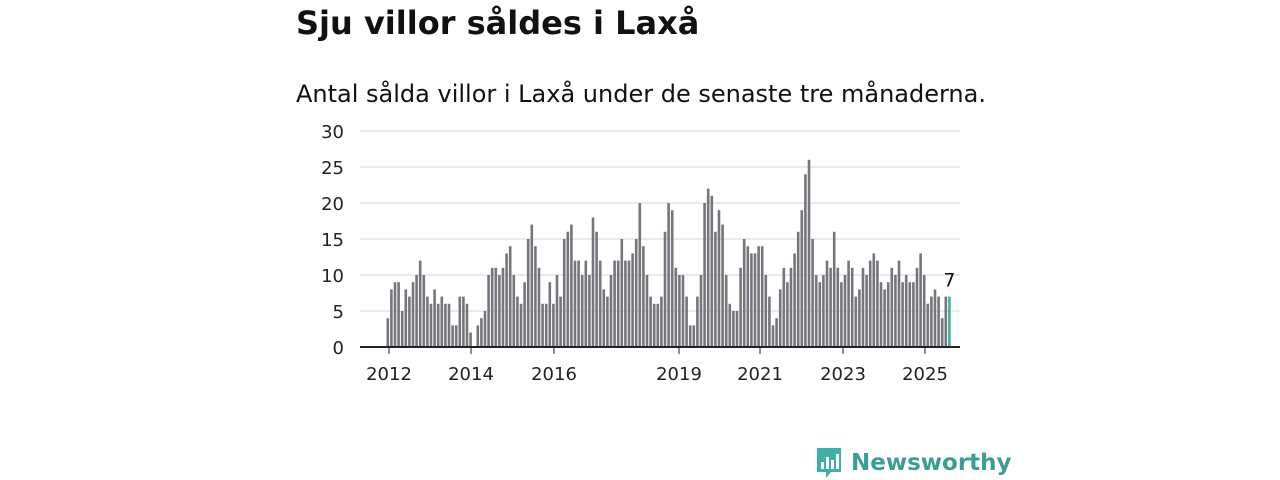  I want to click on brand-name: Newsworthy, so click(931, 463).